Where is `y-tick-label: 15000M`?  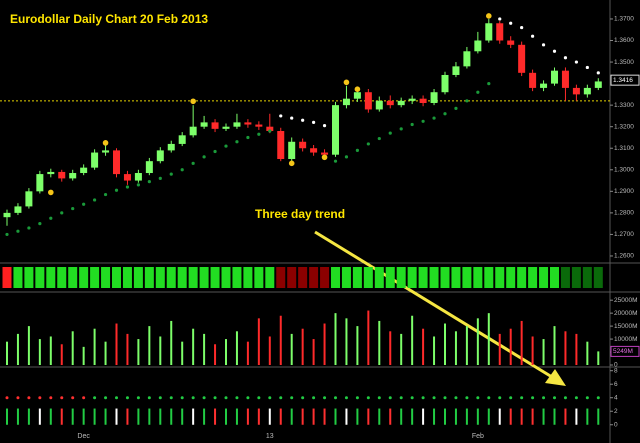 y-tick-label: 15000M is located at coordinates (626, 326).